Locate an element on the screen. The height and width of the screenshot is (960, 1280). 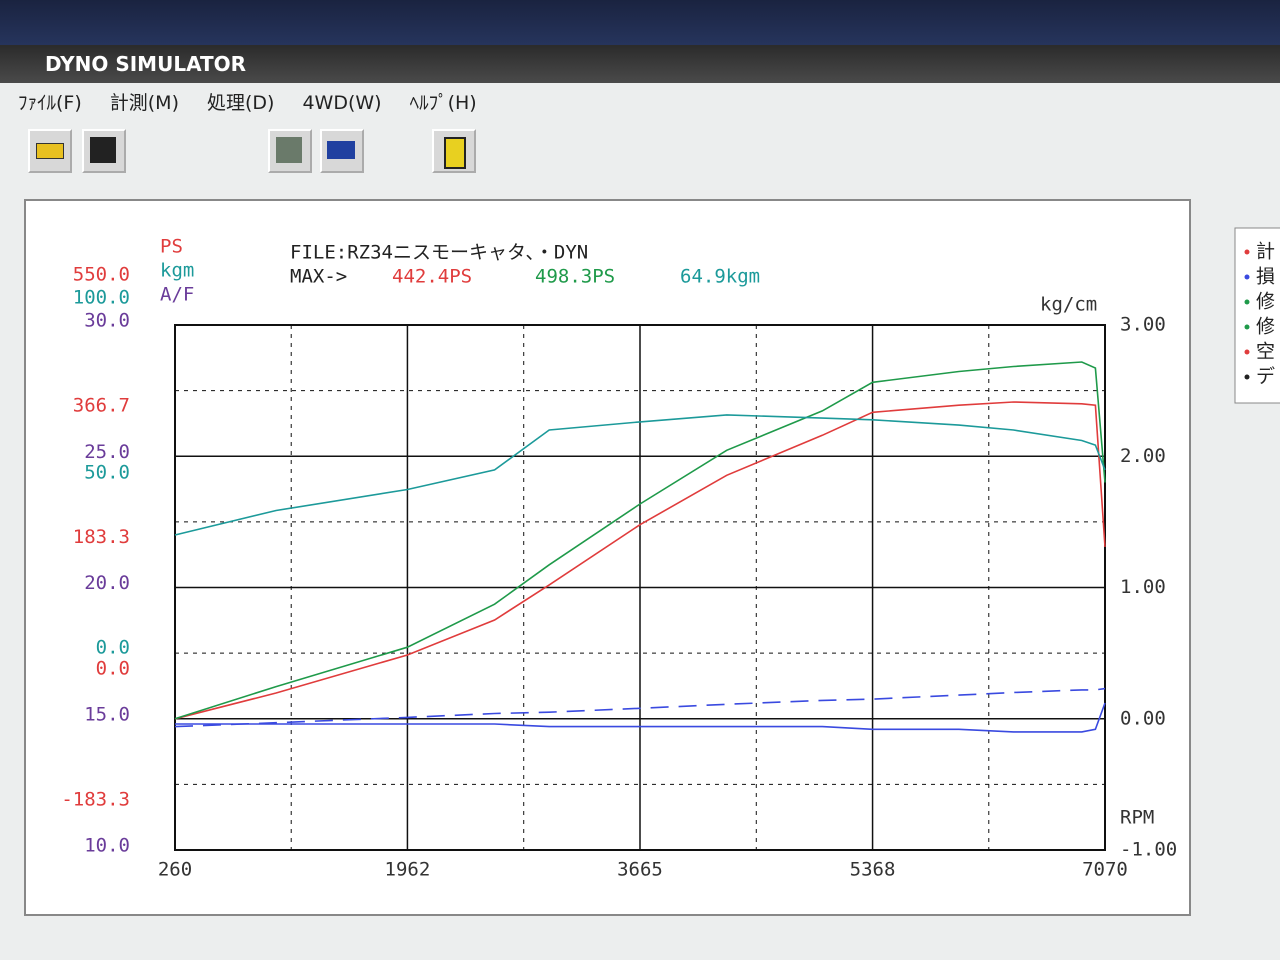
x-tick-label: 260 is located at coordinates (175, 870).